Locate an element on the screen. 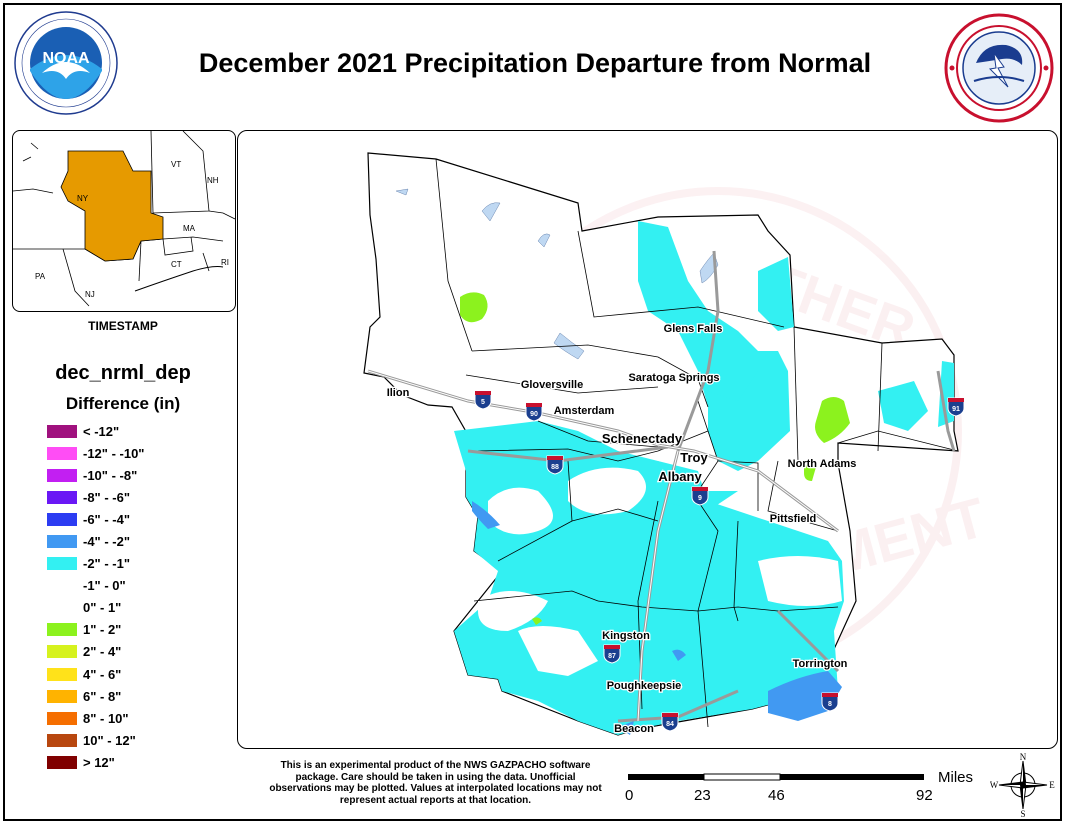  svg-text: NH is located at coordinates (213, 180).